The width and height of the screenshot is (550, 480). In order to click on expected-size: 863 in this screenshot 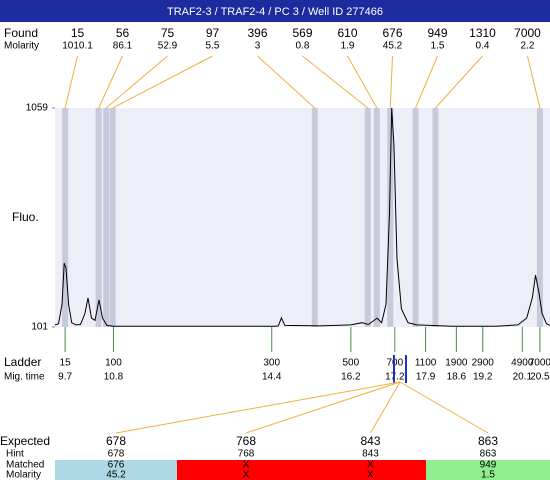, I will do `click(488, 441)`.